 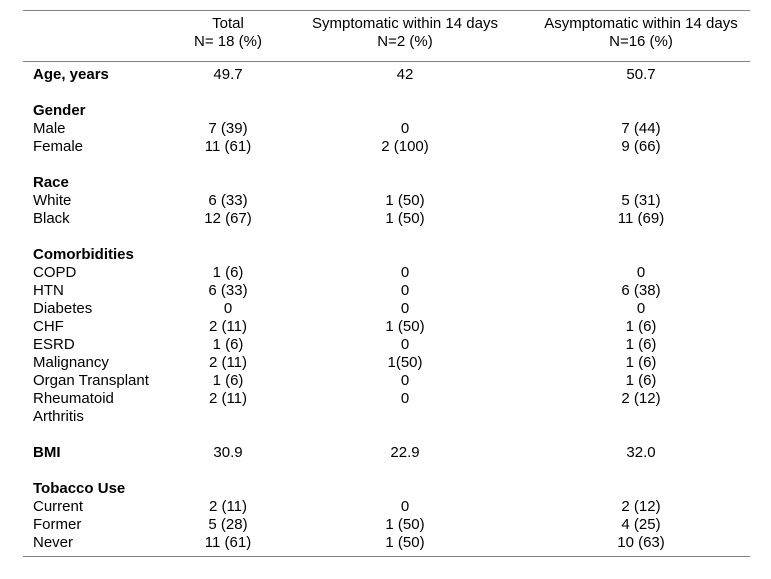 What do you see at coordinates (58, 506) in the screenshot?
I see `row-label: Current` at bounding box center [58, 506].